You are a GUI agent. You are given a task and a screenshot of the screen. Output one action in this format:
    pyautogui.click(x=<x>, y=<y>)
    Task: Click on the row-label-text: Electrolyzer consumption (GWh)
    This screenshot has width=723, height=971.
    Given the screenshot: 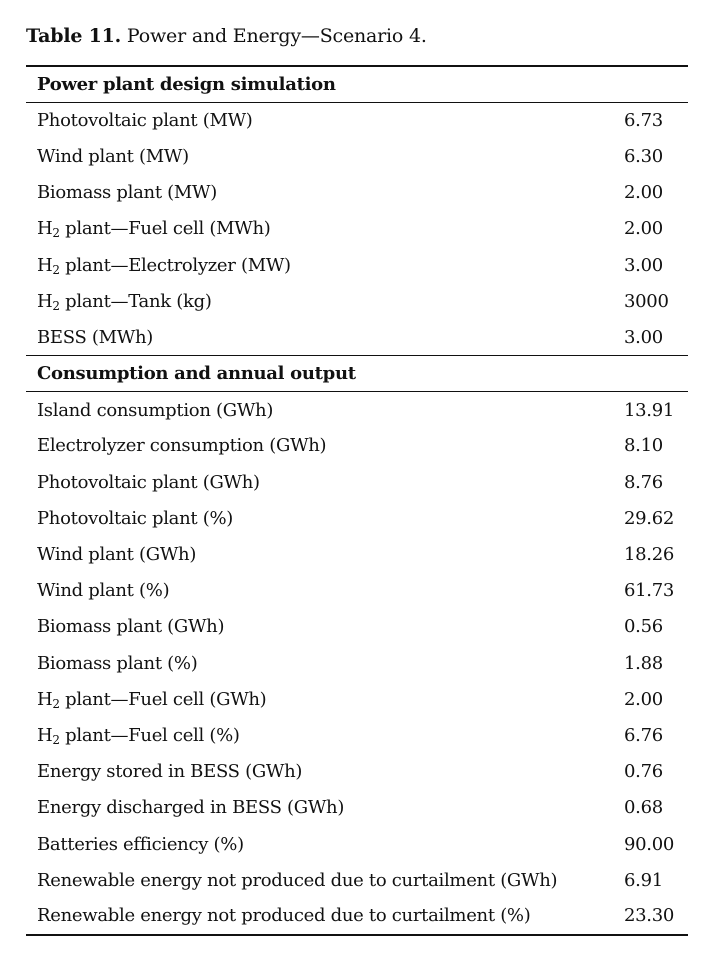 What is the action you would take?
    pyautogui.click(x=182, y=446)
    